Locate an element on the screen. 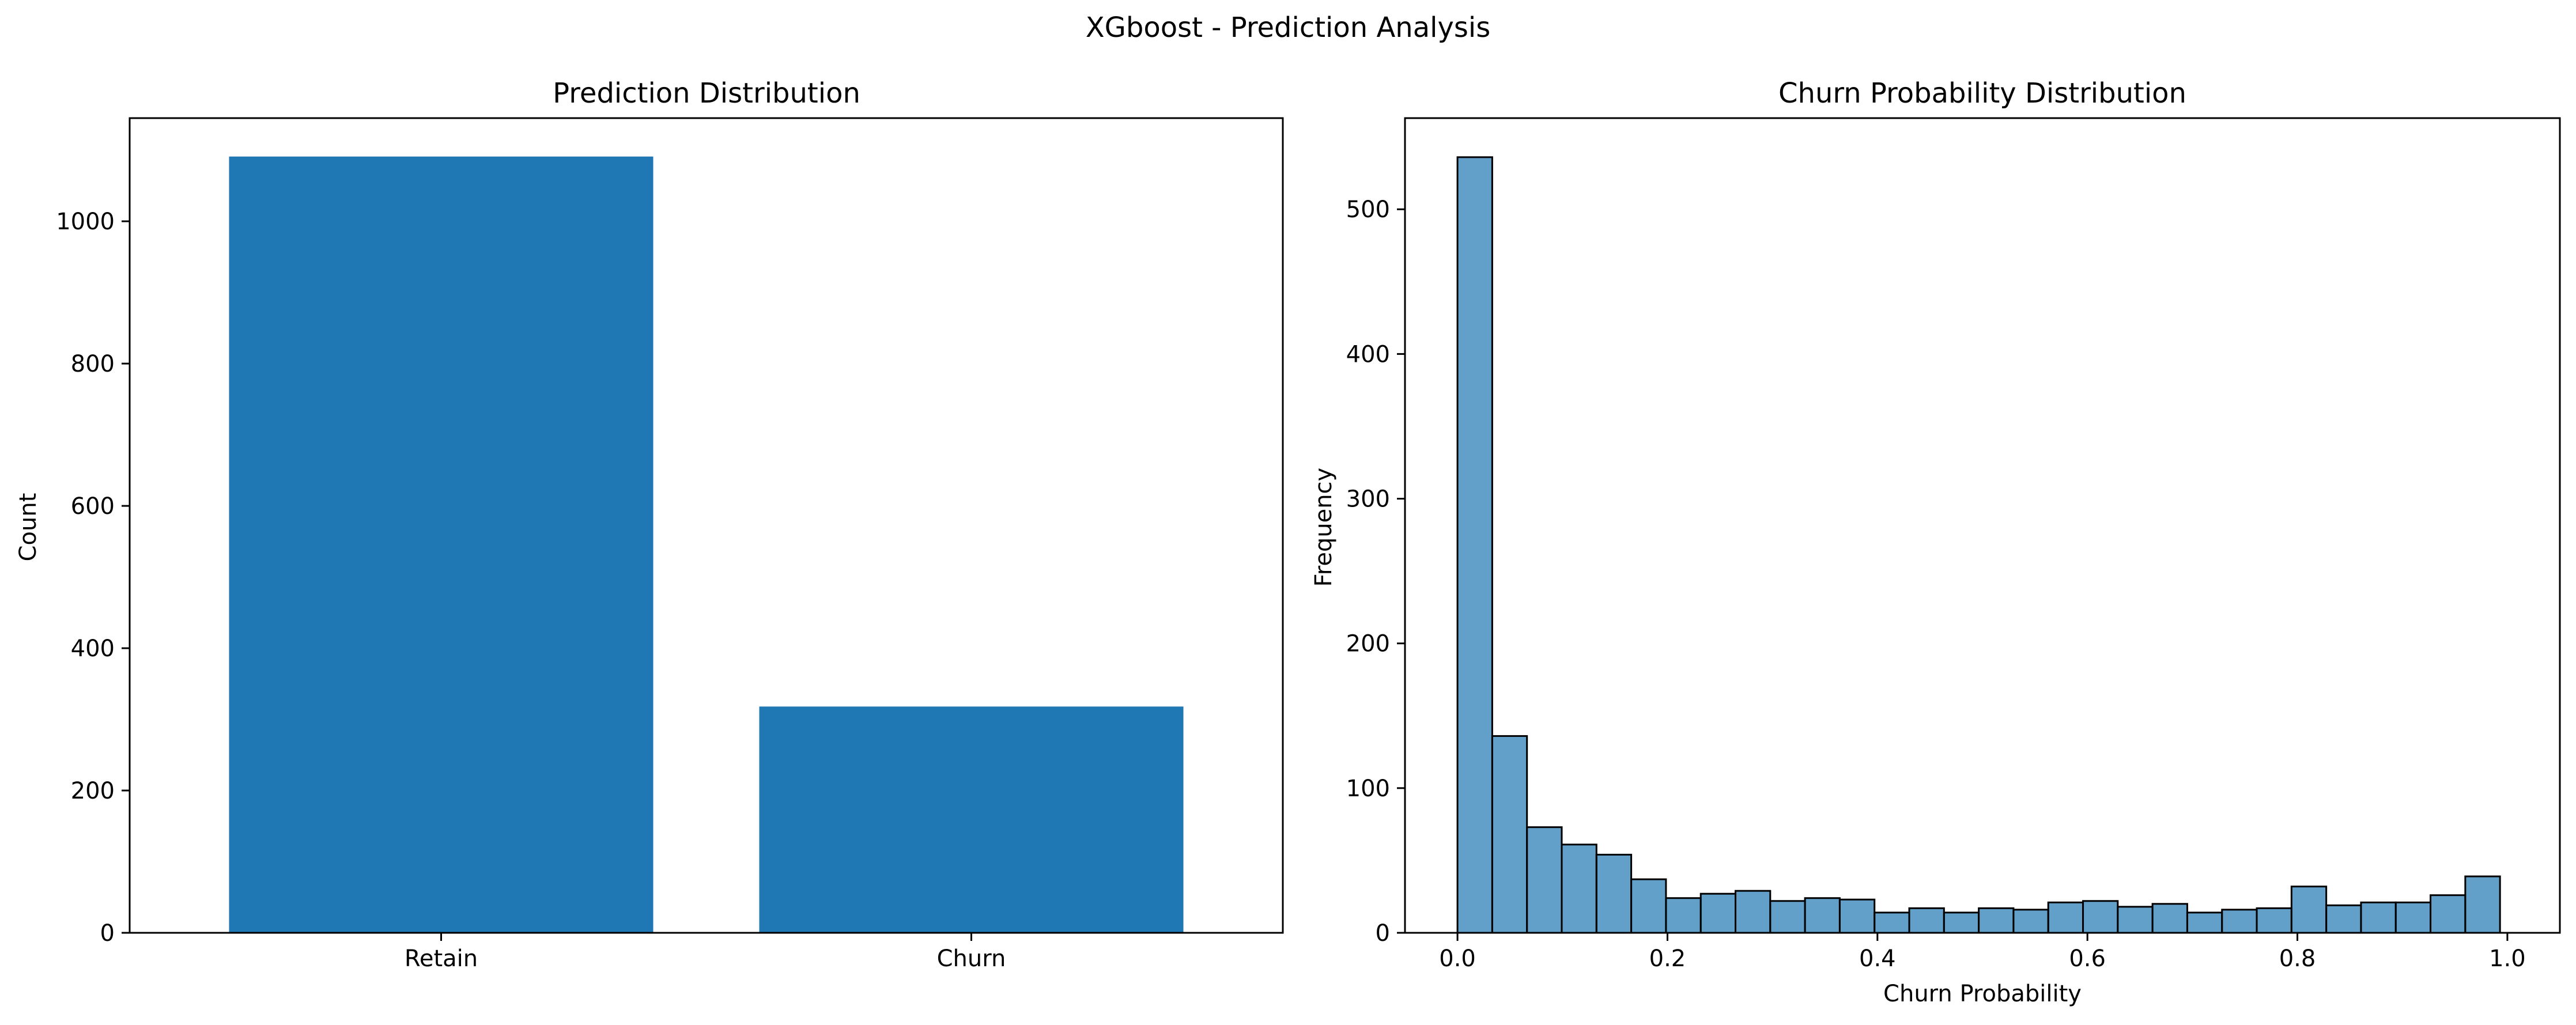 This screenshot has height=1025, width=2576. x-tick-label: 1.0 is located at coordinates (2507, 958).